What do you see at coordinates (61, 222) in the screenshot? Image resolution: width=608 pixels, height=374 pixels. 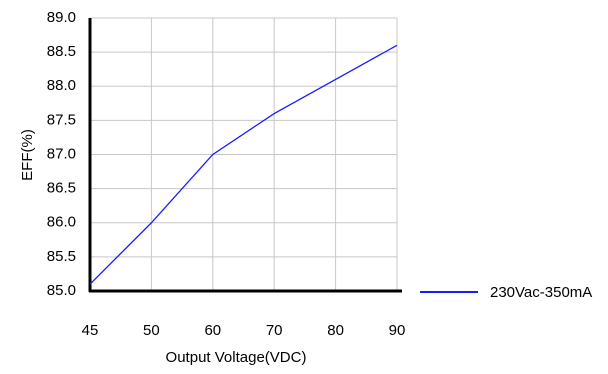 I see `y-tick-label: 86.0` at bounding box center [61, 222].